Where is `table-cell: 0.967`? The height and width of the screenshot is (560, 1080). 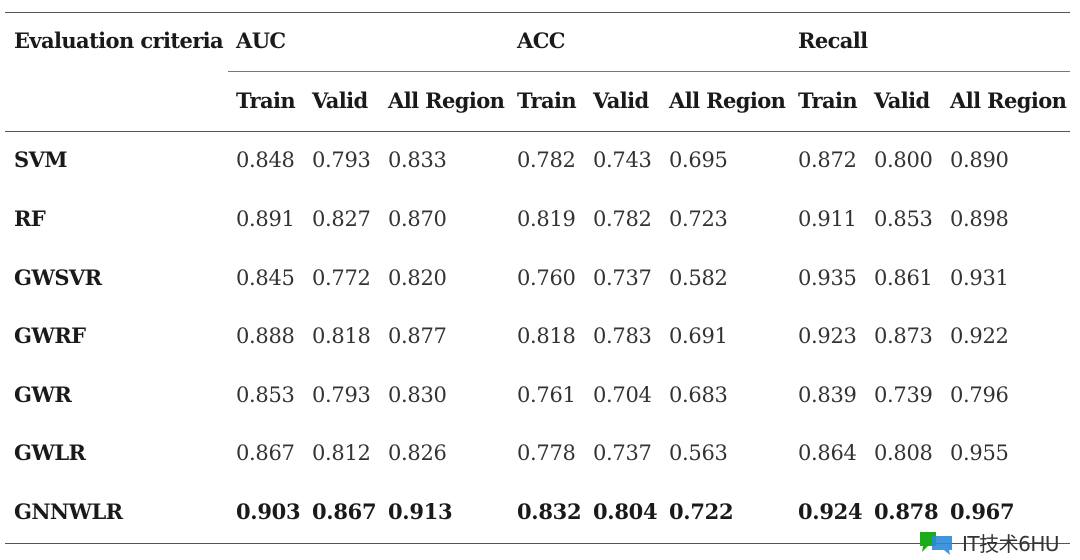
table-cell: 0.967 is located at coordinates (982, 511).